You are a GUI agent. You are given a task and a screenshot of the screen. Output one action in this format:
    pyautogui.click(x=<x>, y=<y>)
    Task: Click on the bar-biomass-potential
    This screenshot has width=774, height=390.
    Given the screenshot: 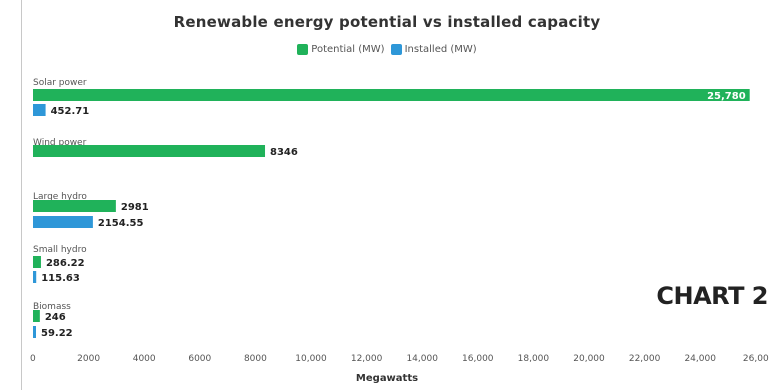 What is the action you would take?
    pyautogui.click(x=36, y=316)
    